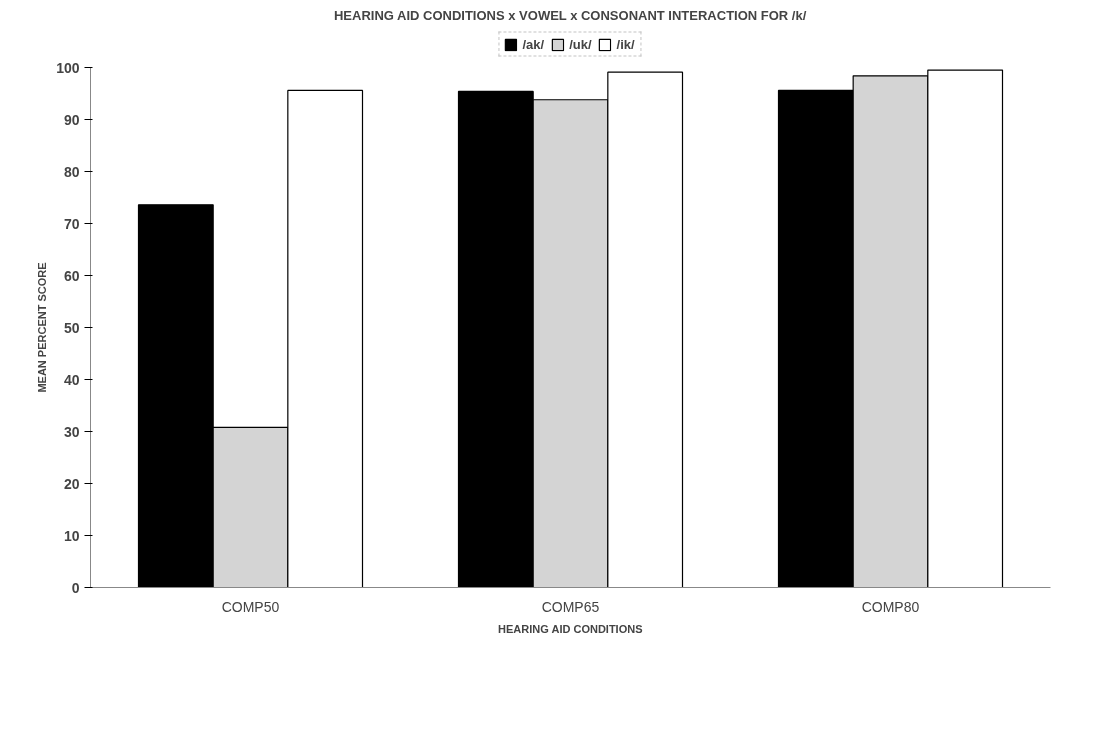  Describe the element at coordinates (533, 44) in the screenshot. I see `legend-label: /ak/` at that location.